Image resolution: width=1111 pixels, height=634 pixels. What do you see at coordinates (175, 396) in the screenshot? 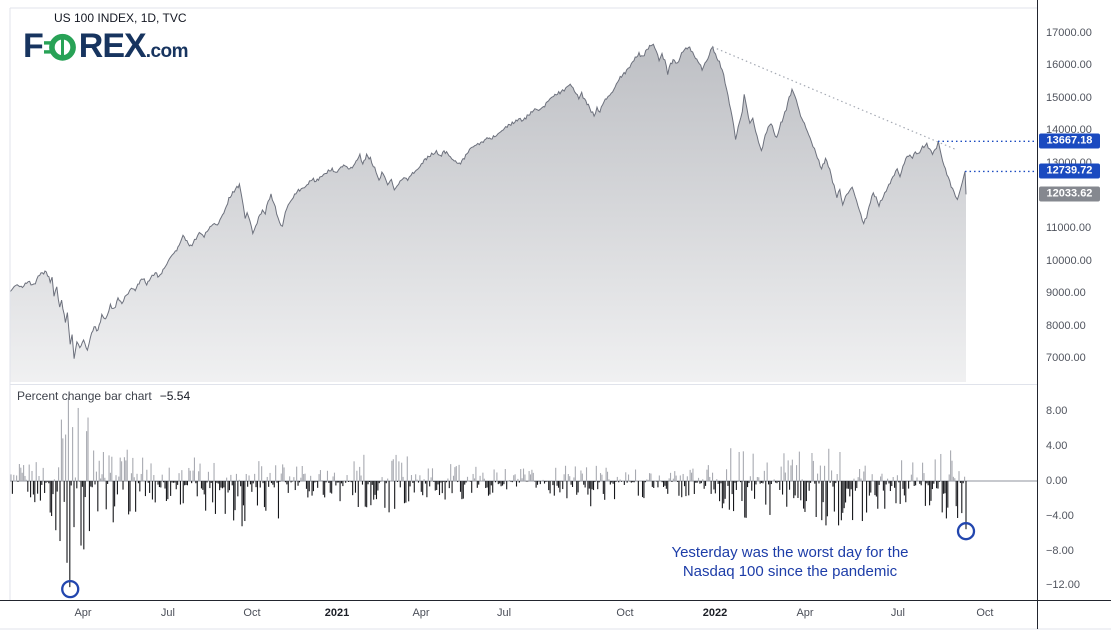
I see `pane-label-value: −5.54` at bounding box center [175, 396].